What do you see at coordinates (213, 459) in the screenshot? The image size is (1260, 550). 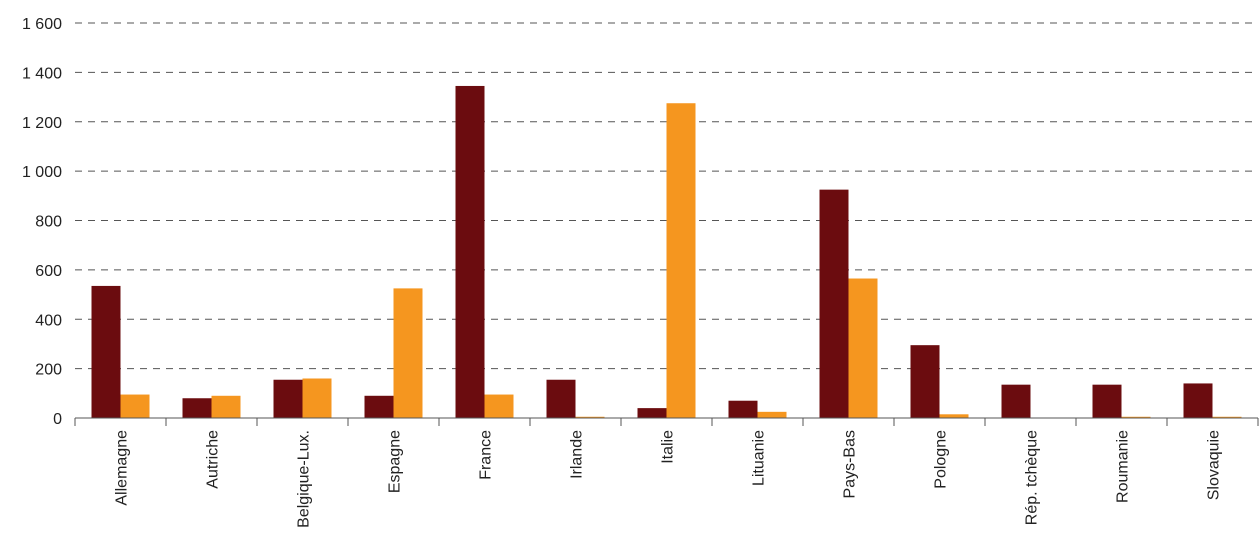 I see `x-category-label: Autriche` at bounding box center [213, 459].